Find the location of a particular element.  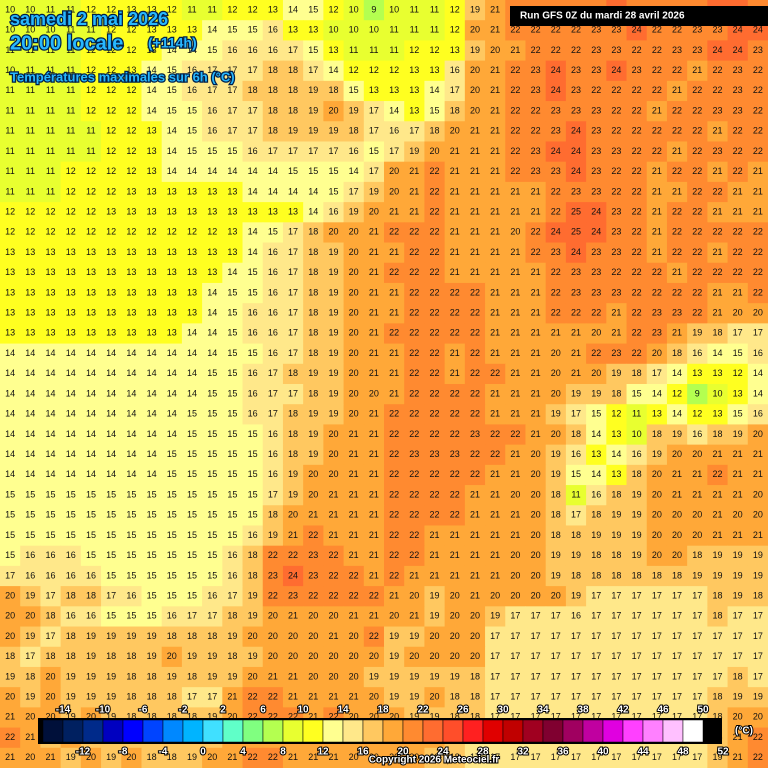

legend-label: 40 is located at coordinates (603, 752).